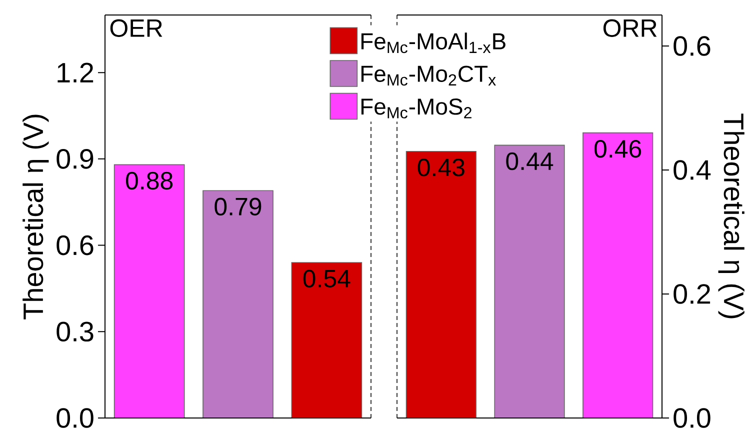 This screenshot has height=432, width=754. Describe the element at coordinates (692, 46) in the screenshot. I see `y2-tick-label: 0.6` at that location.